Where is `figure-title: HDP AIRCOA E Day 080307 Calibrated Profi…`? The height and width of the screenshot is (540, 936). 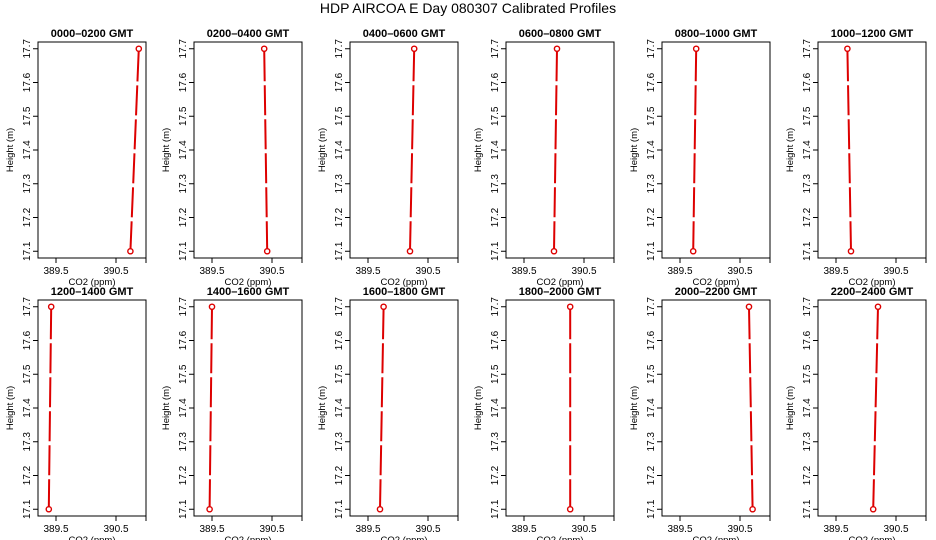
figure-title: HDP AIRCOA E Day 080307 Calibrated Profi… is located at coordinates (468, 8).